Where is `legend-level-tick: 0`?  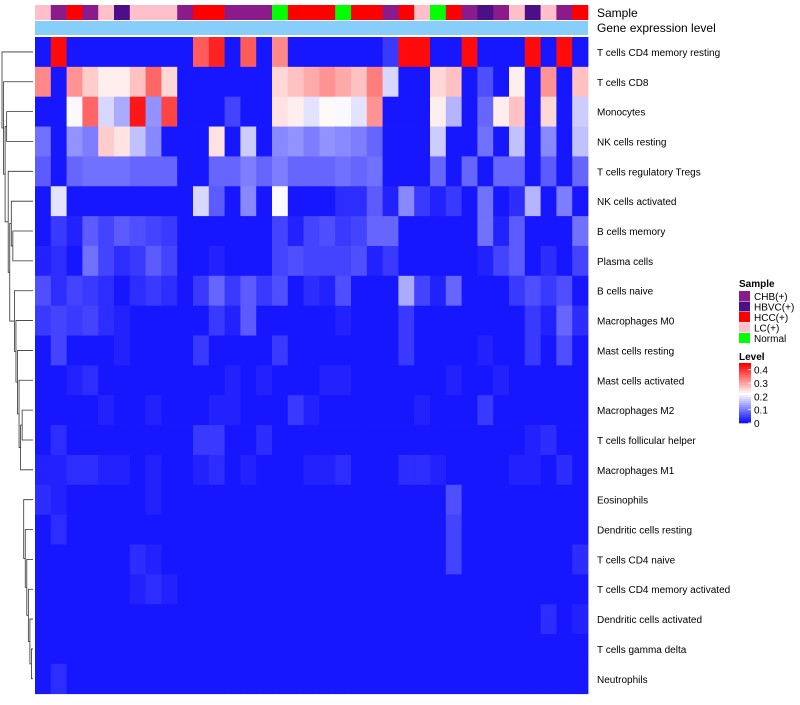
legend-level-tick: 0 is located at coordinates (757, 424).